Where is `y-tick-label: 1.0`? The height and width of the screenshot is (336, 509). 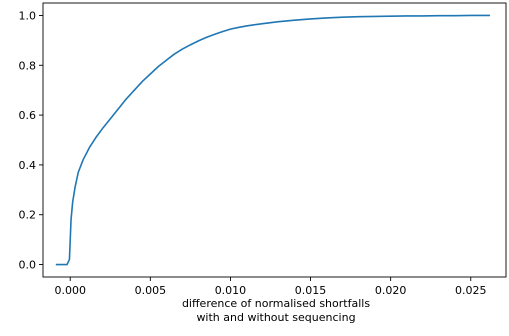
y-tick-label: 1.0 is located at coordinates (28, 15).